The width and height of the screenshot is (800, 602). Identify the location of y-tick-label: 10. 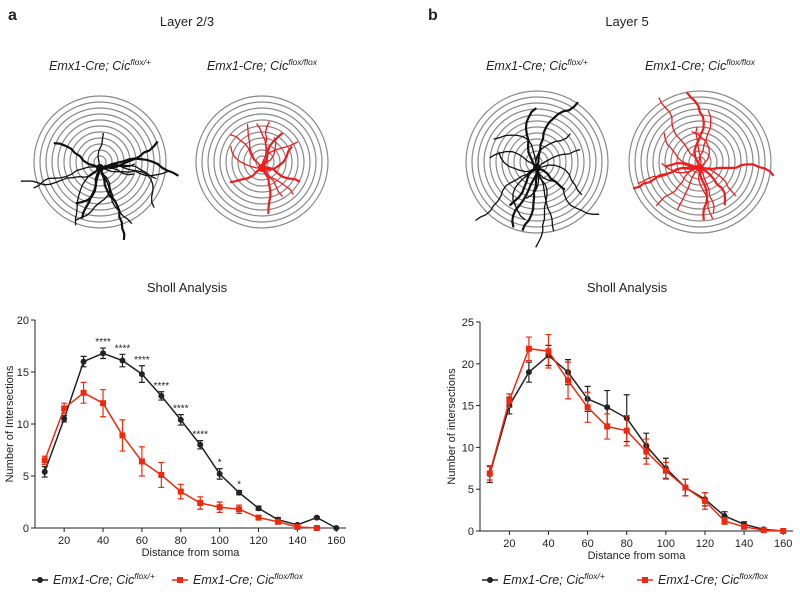
(468, 448).